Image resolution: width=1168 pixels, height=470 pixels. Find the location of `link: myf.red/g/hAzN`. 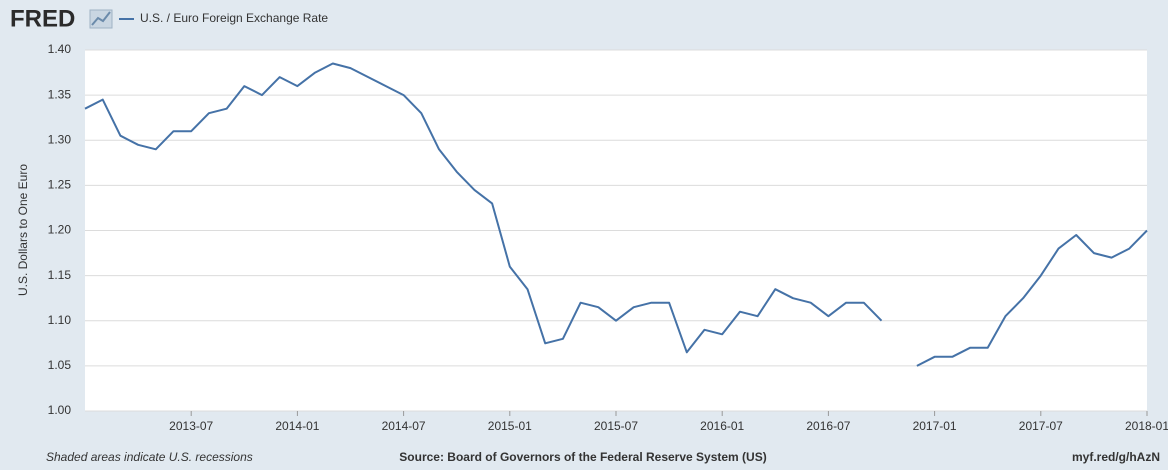

link: myf.red/g/hAzN is located at coordinates (1116, 457).